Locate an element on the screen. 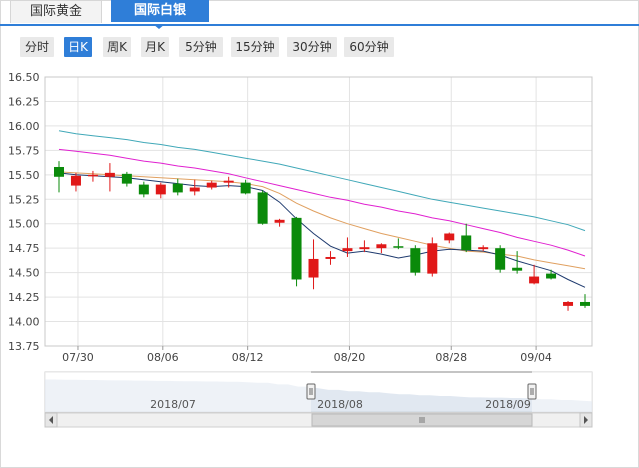 This screenshot has height=468, width=639. navigator-mask-left is located at coordinates (178, 392).